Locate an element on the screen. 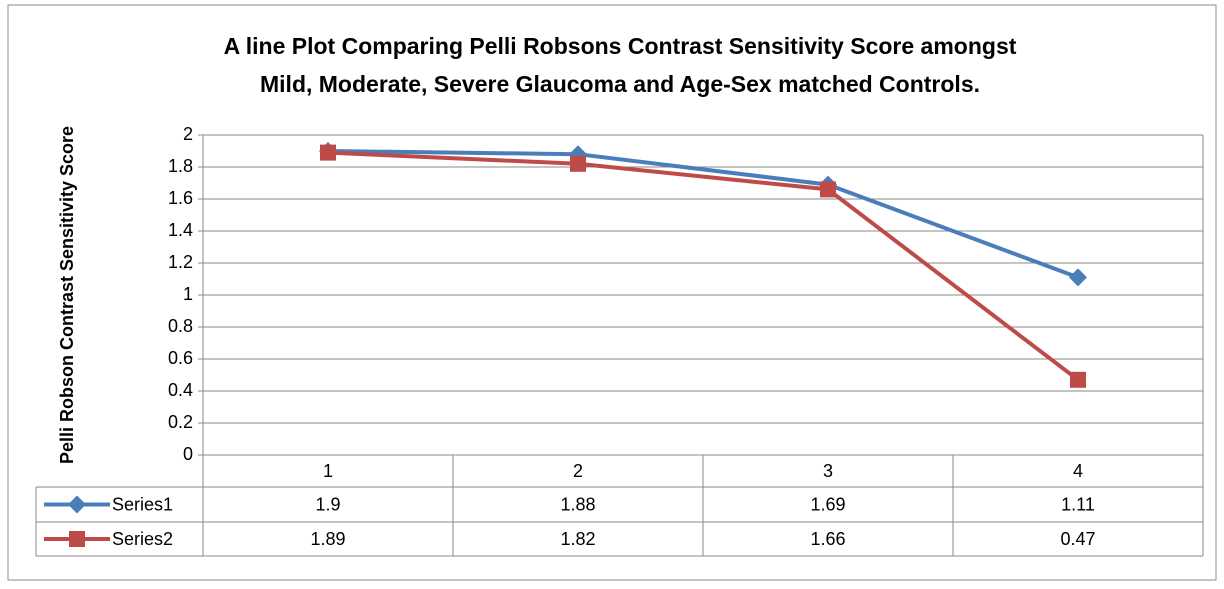 The width and height of the screenshot is (1224, 589). table-value: 1.88 is located at coordinates (577, 504).